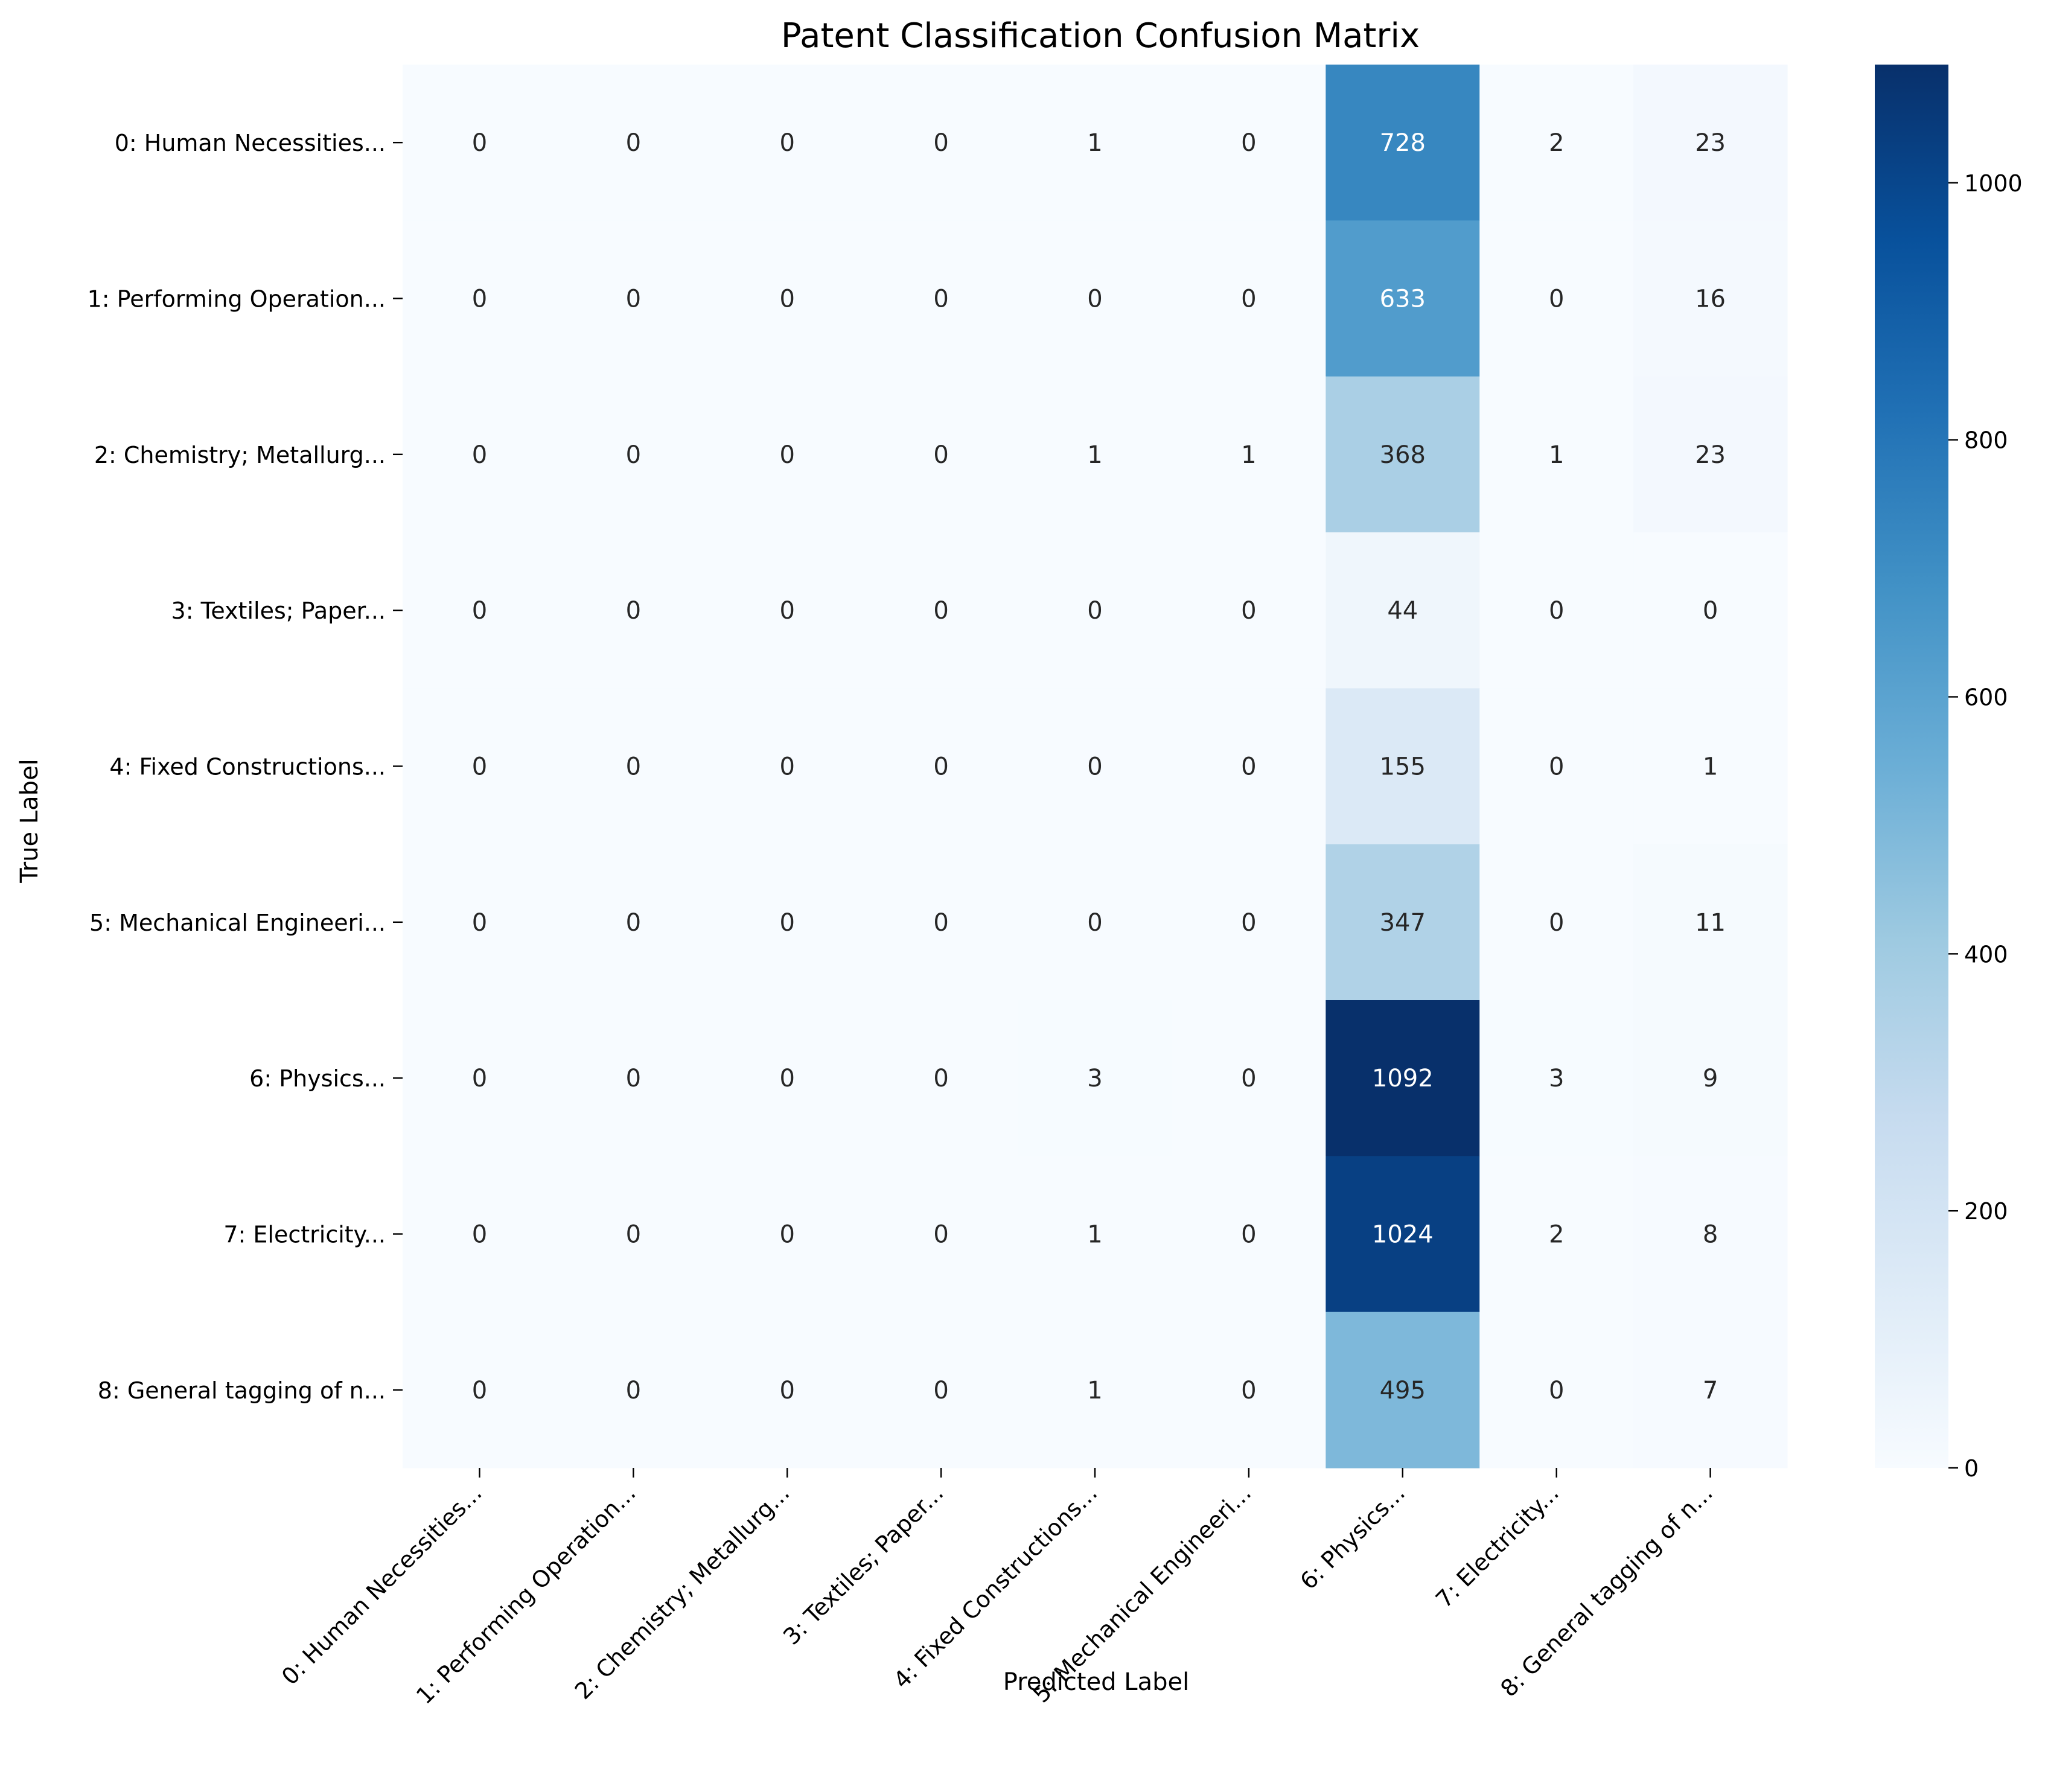 Image resolution: width=2045 pixels, height=1792 pixels. Describe the element at coordinates (1403, 299) in the screenshot. I see `cell-value: 633` at that location.